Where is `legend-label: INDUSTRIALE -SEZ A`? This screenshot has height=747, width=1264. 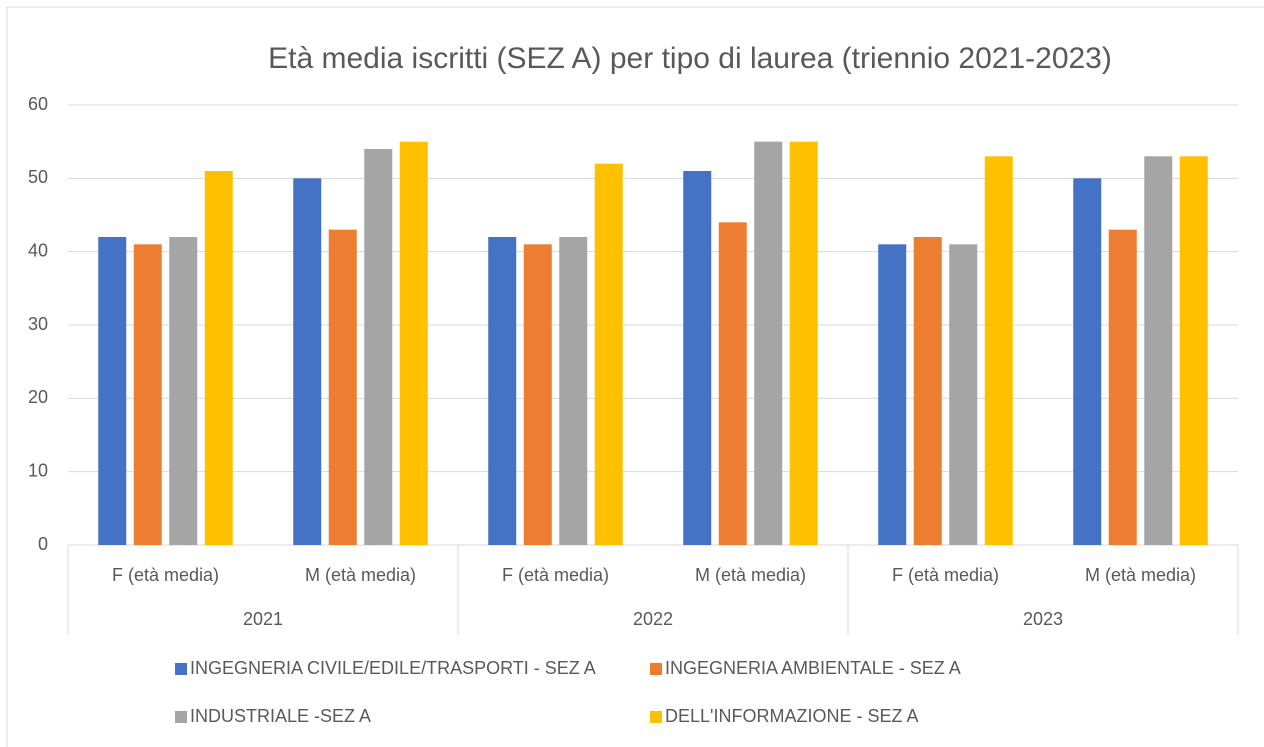
legend-label: INDUSTRIALE -SEZ A is located at coordinates (280, 716).